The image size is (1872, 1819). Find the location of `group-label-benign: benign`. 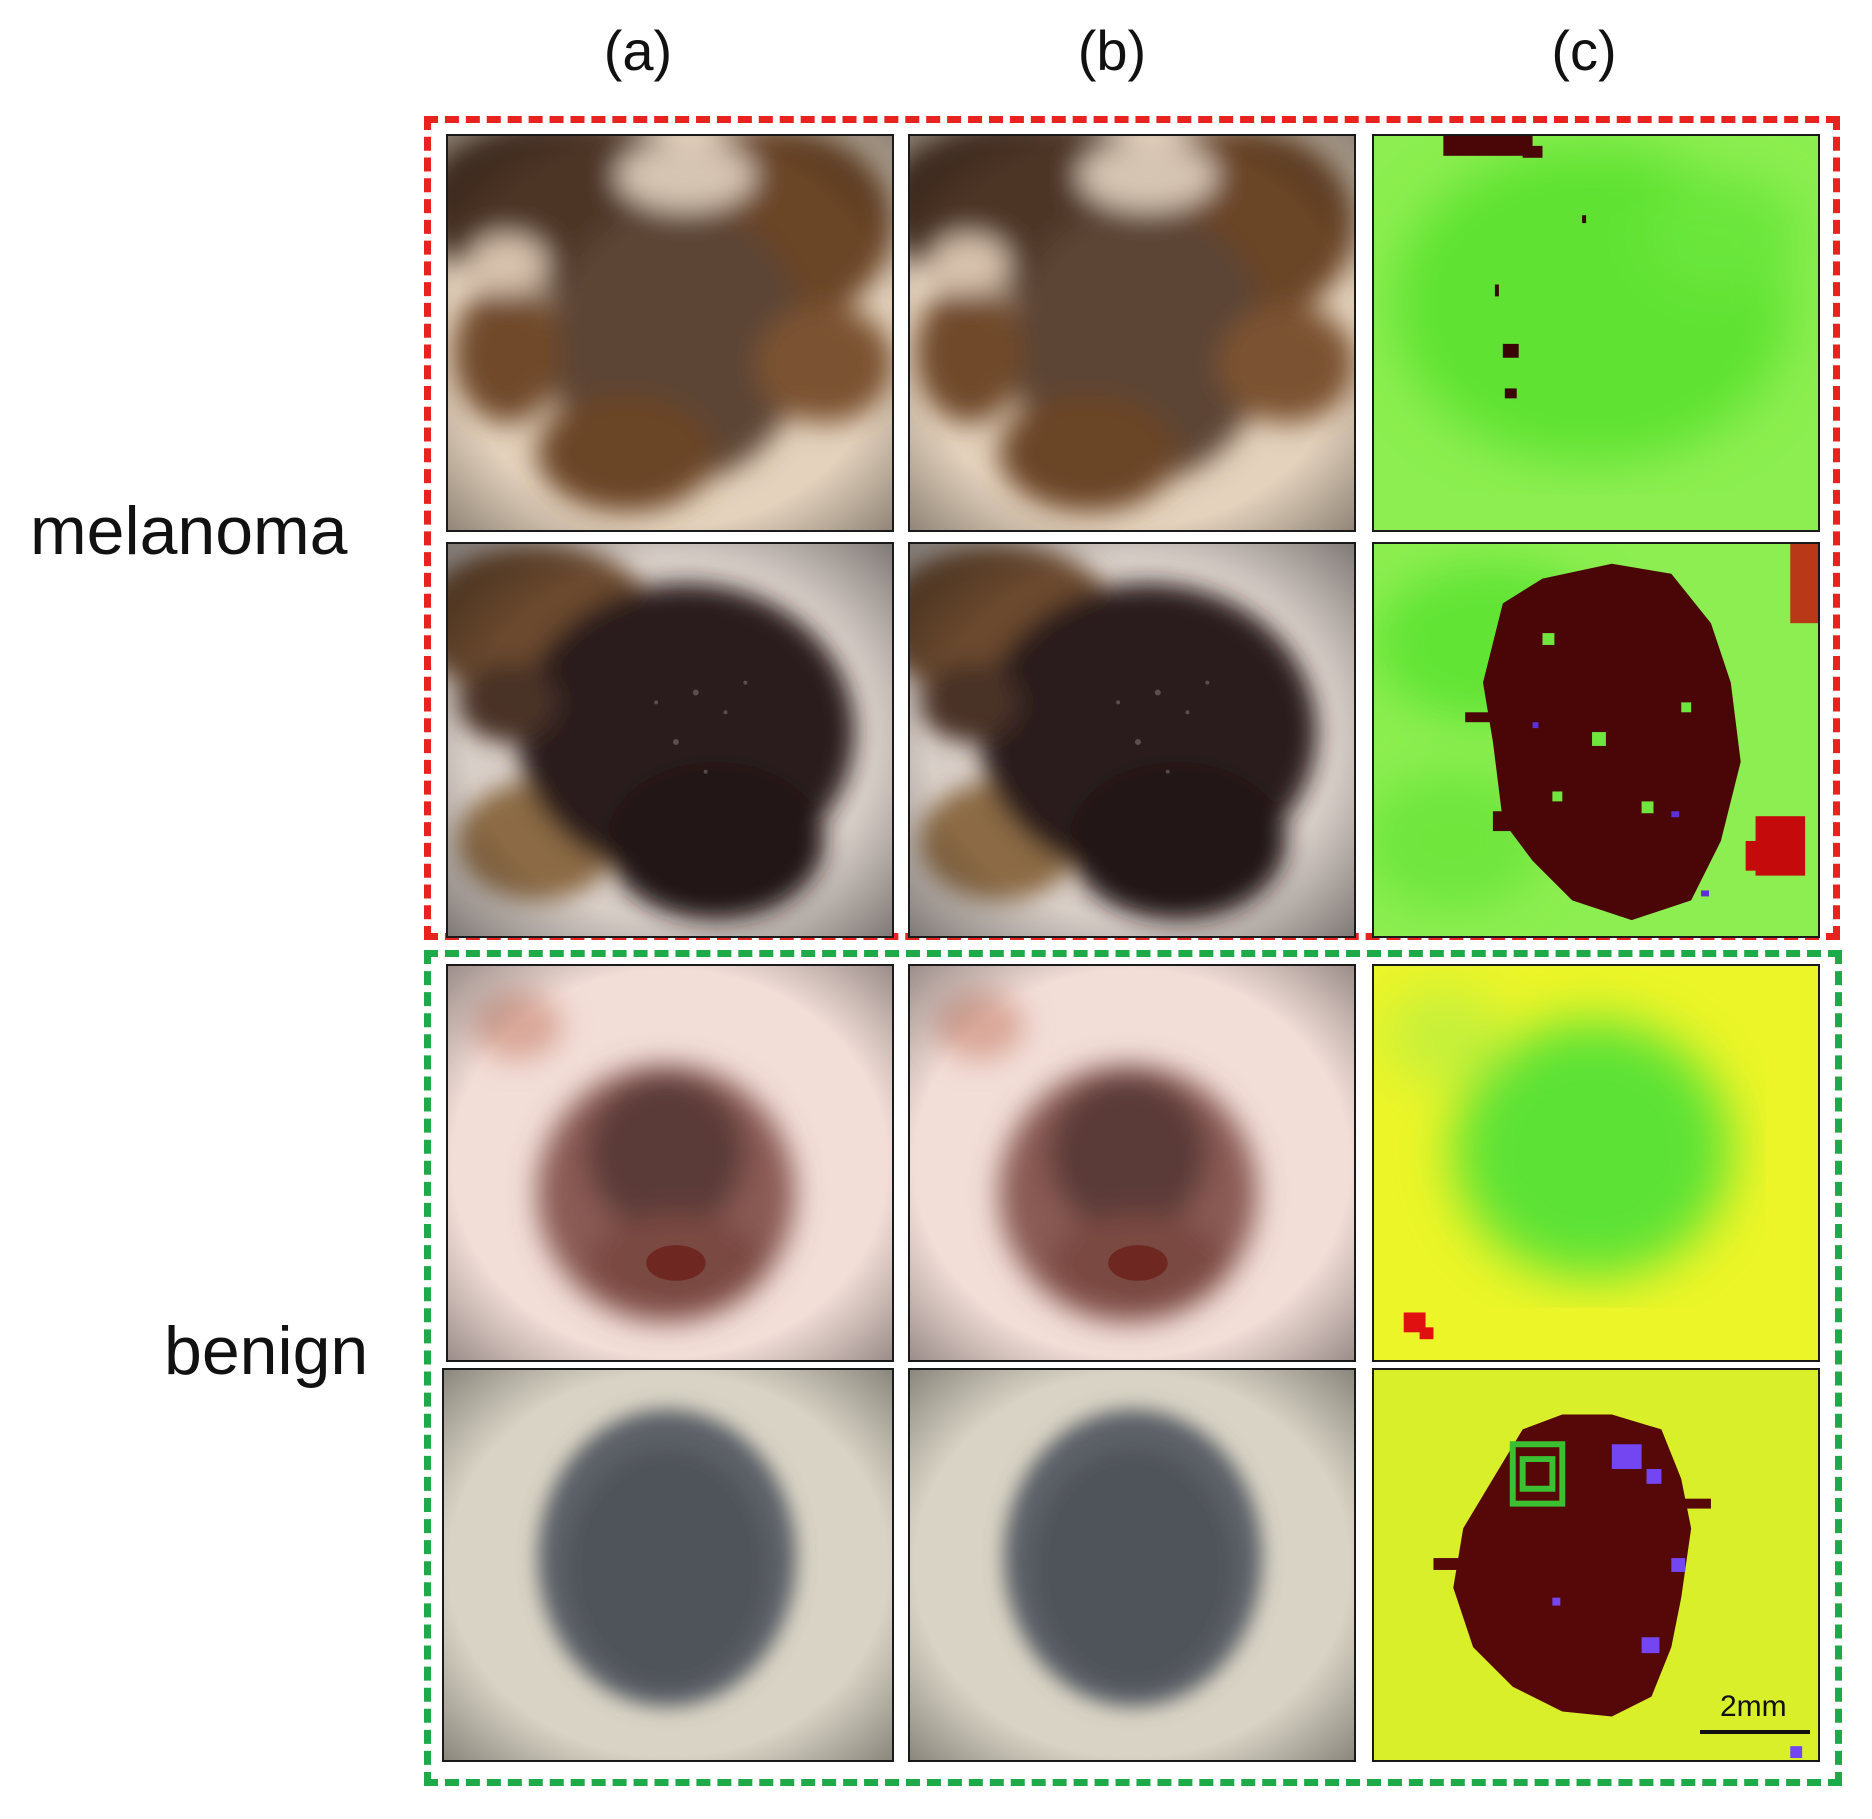

group-label-benign: benign is located at coordinates (266, 1351).